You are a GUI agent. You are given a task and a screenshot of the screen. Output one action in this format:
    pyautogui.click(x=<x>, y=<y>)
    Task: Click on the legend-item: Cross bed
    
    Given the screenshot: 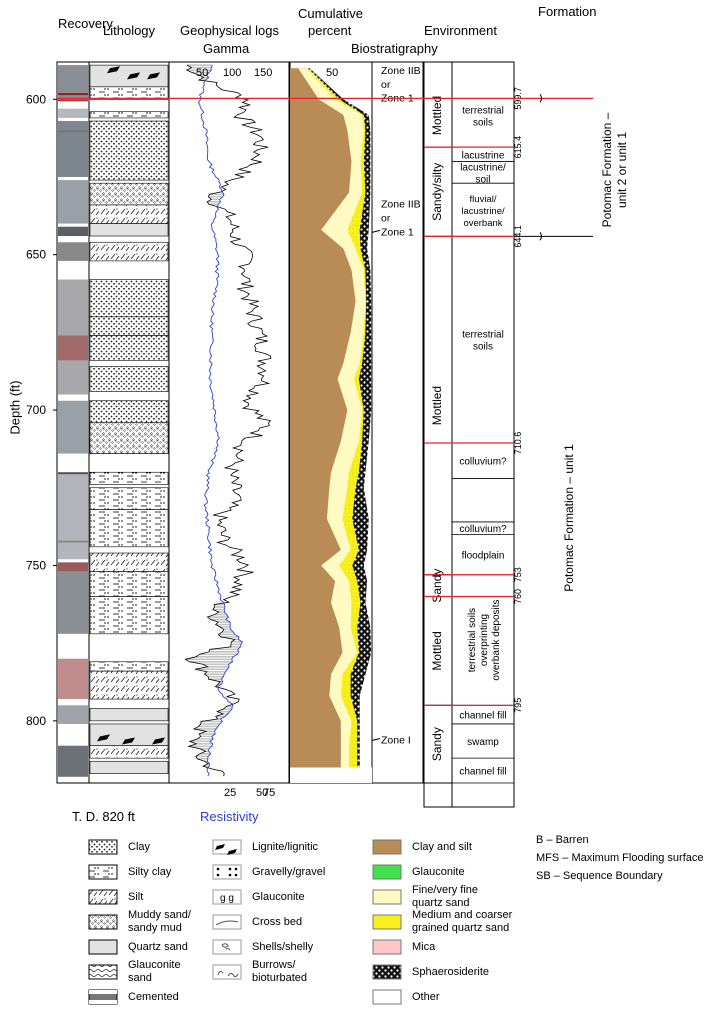 What is the action you would take?
    pyautogui.click(x=287, y=922)
    